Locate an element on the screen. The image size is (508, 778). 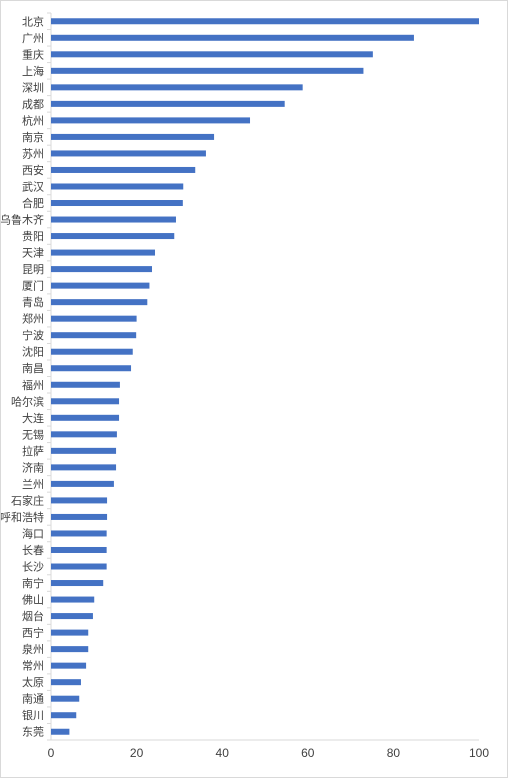
category-label: 佛山 is located at coordinates (33, 600).